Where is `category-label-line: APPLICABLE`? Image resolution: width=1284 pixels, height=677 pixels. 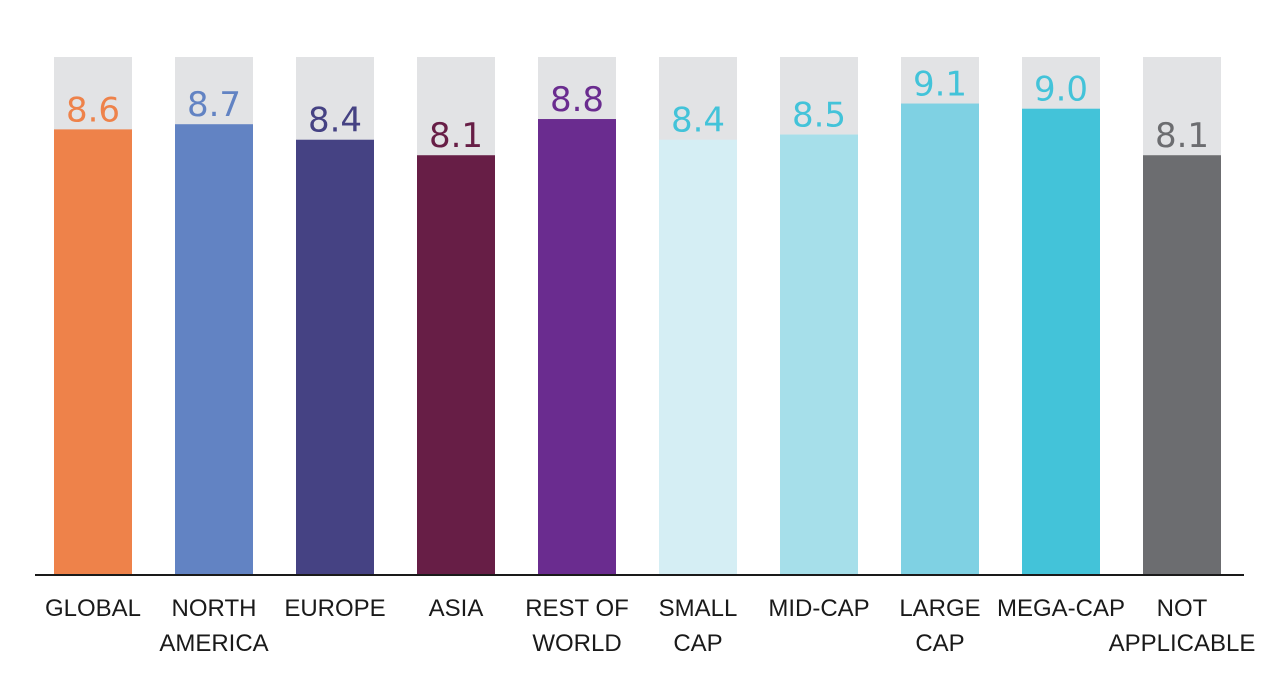
category-label-line: APPLICABLE is located at coordinates (1182, 643).